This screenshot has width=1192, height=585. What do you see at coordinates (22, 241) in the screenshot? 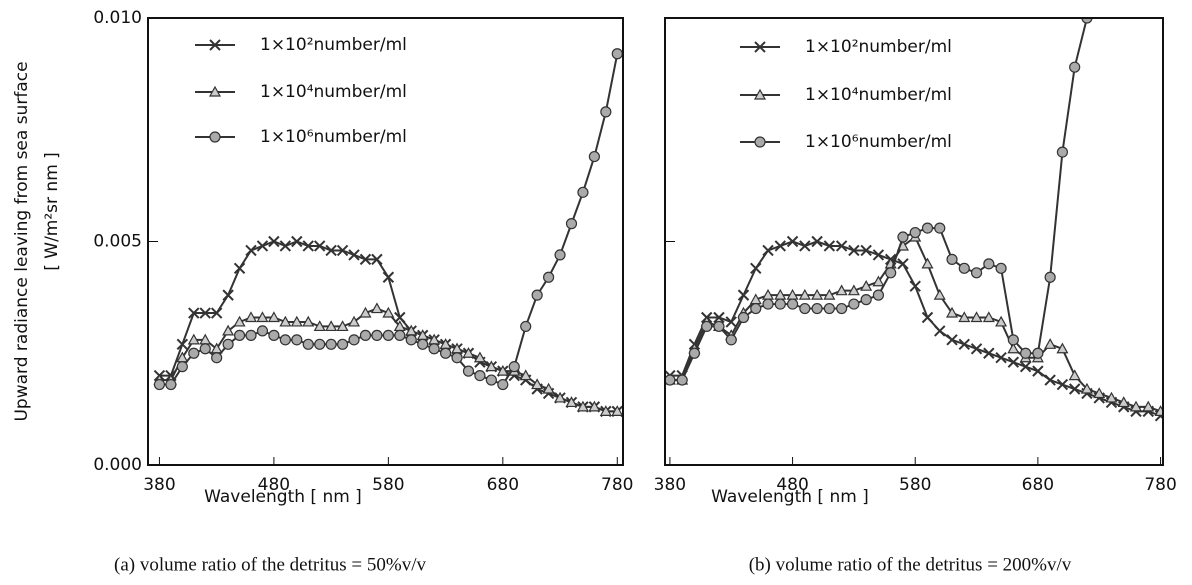
I see `y-axis-title: Upward radiance leaving from sea surface` at bounding box center [22, 241].